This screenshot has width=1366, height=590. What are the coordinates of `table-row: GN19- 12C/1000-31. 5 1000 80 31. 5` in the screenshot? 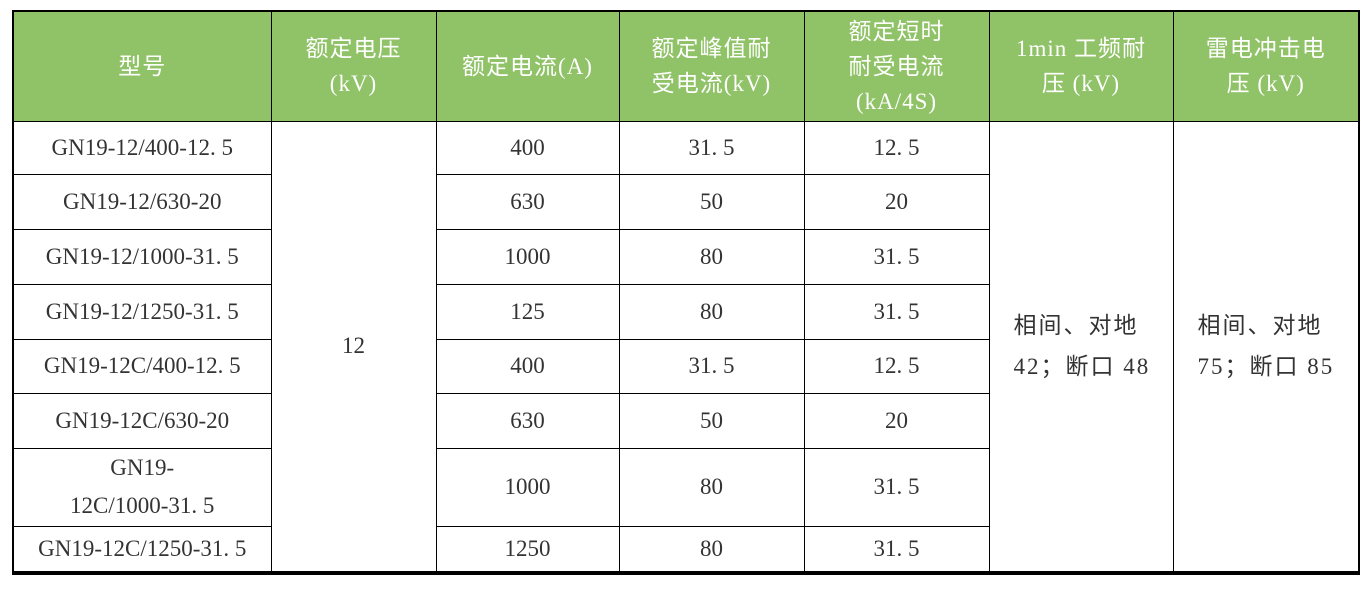 It's located at (685, 487).